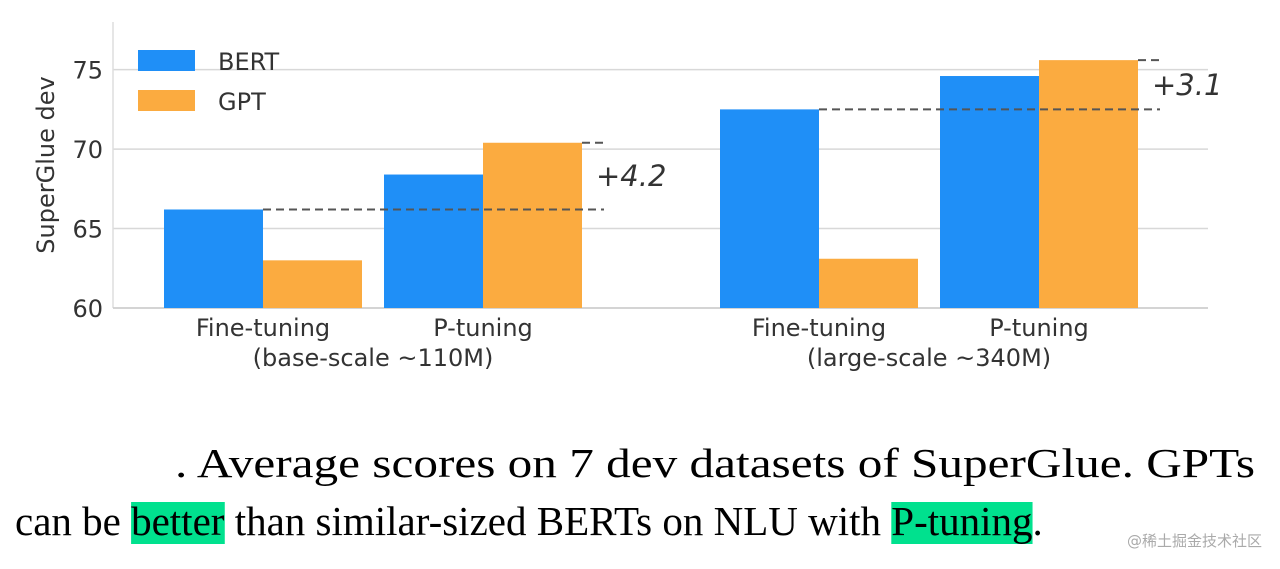 This screenshot has width=1280, height=569. What do you see at coordinates (87, 230) in the screenshot?
I see `y-tick-label: 65` at bounding box center [87, 230].